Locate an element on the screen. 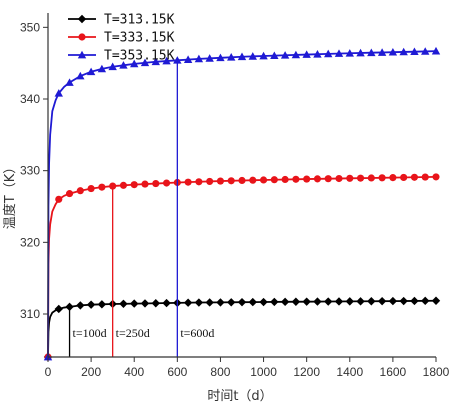  x-axis-title: 时间t（d） is located at coordinates (239, 396).